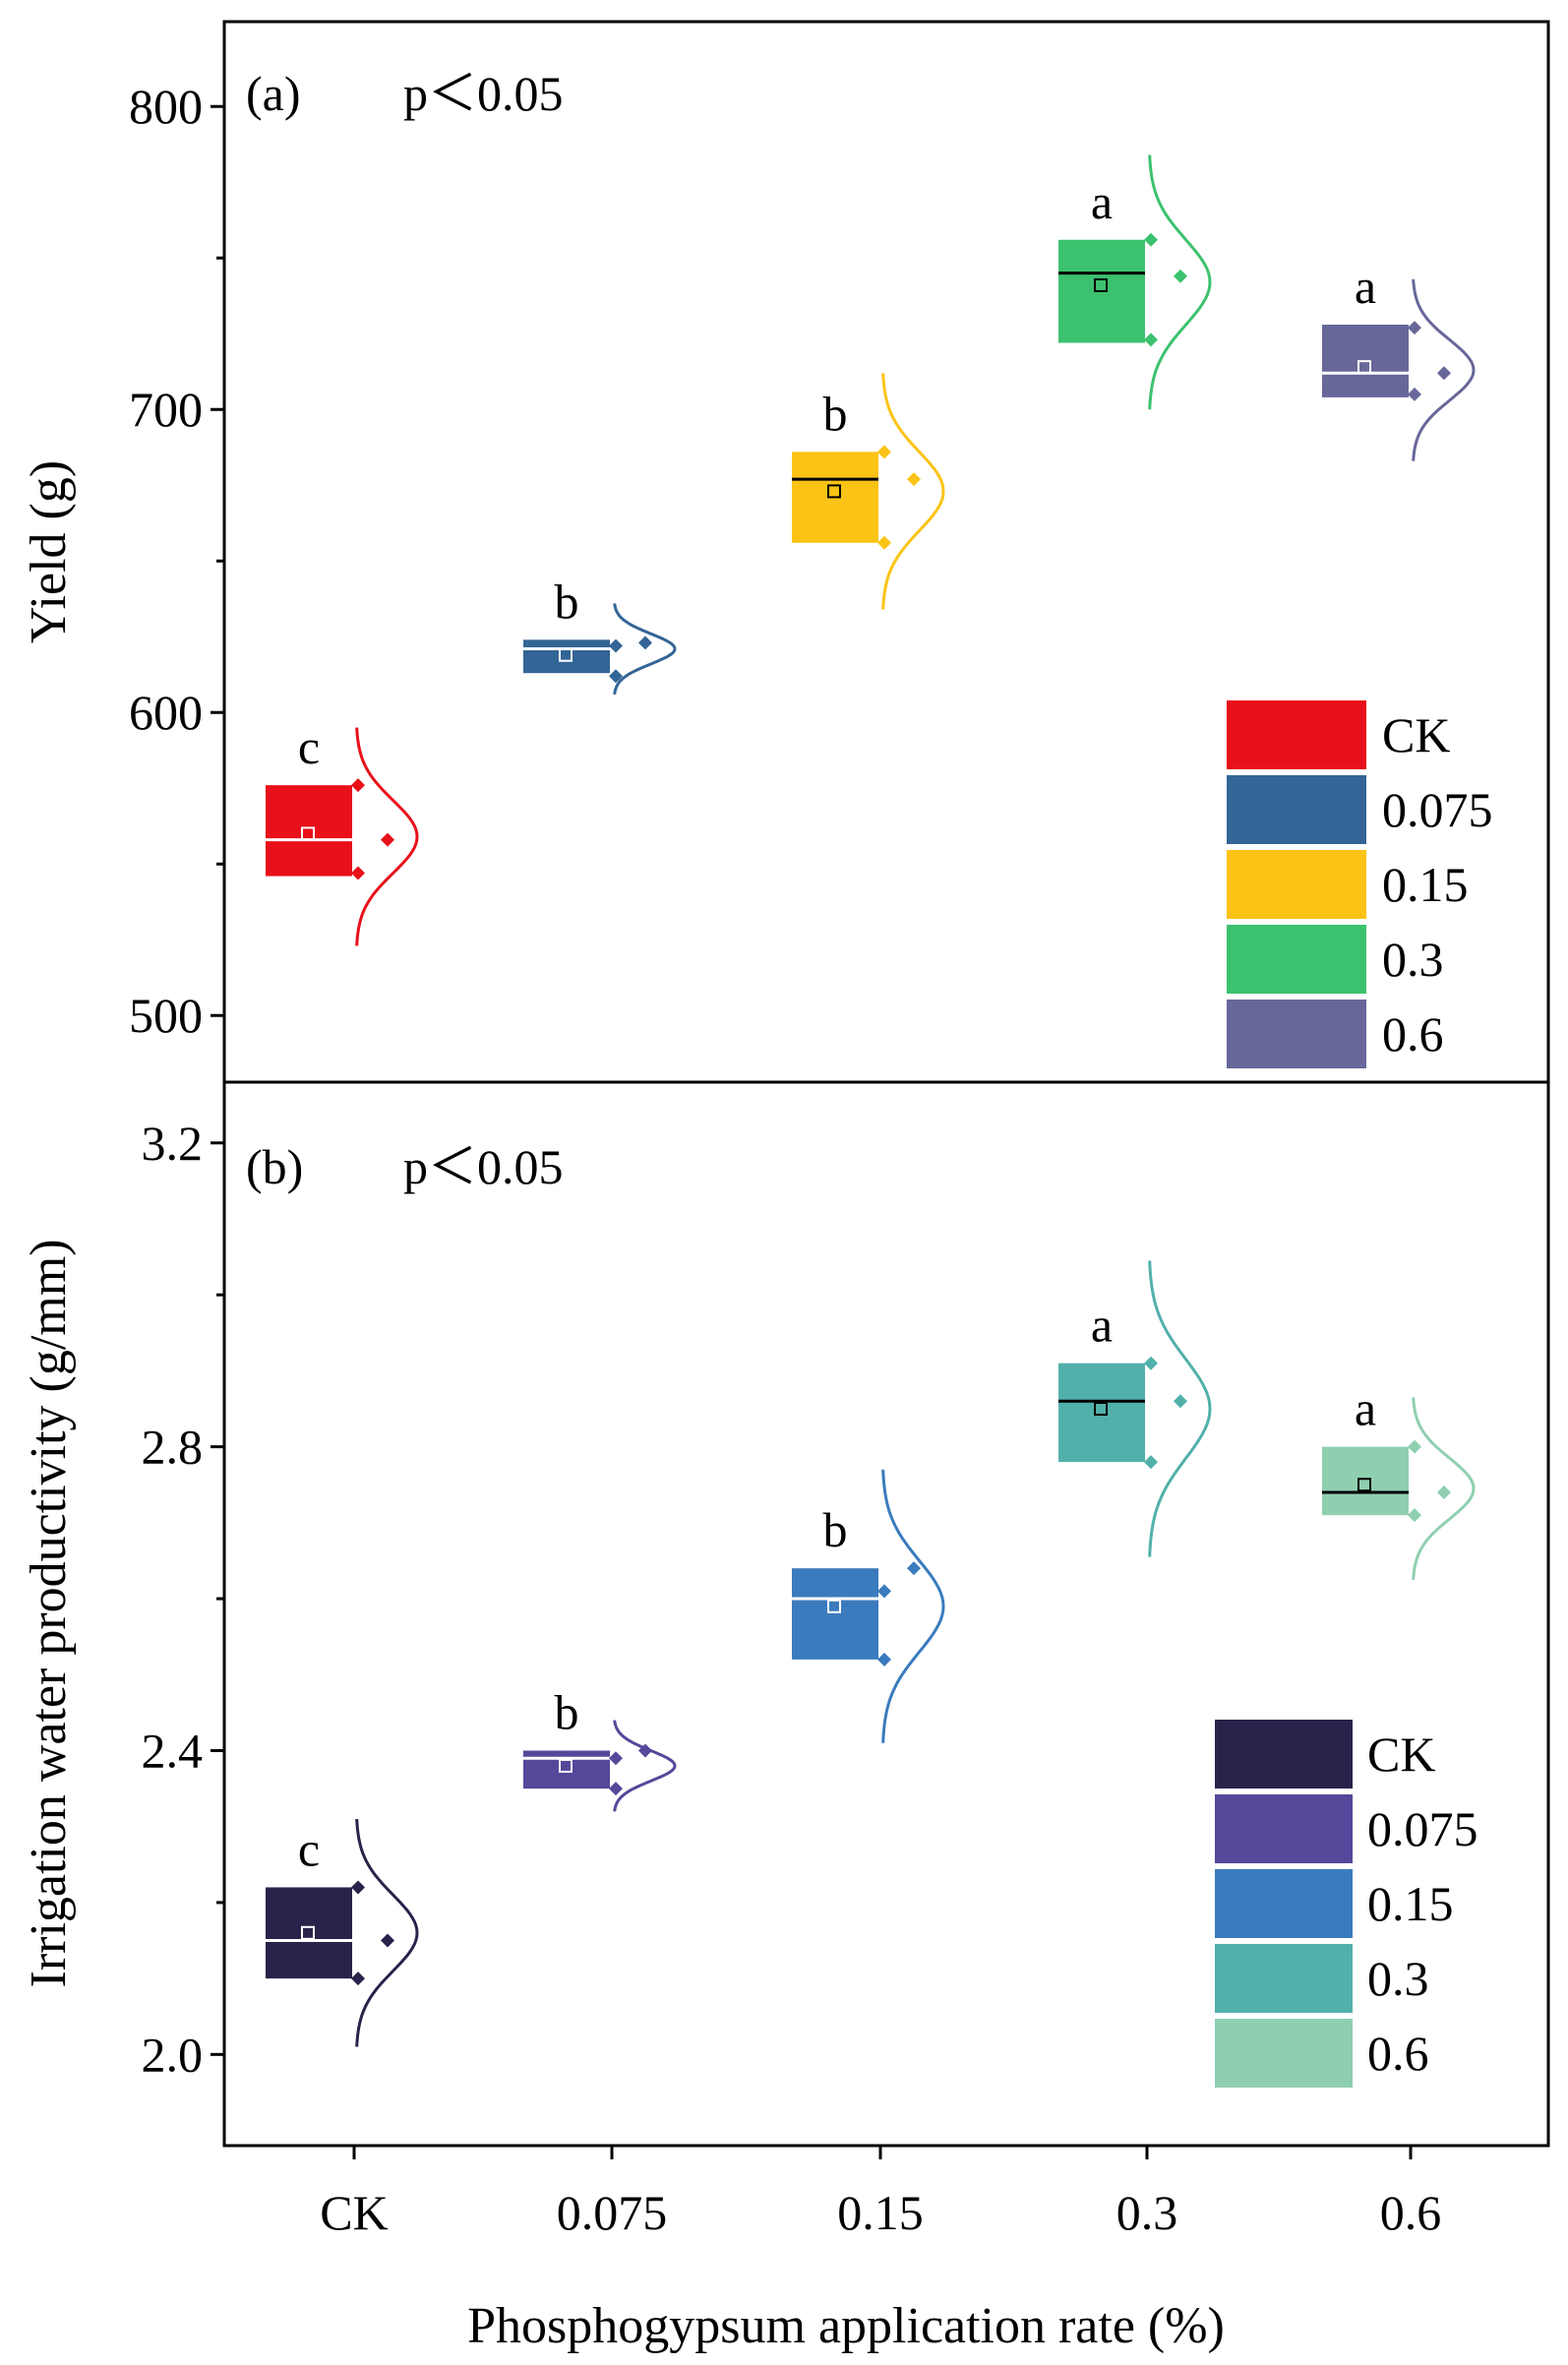 The height and width of the screenshot is (2365, 1568). What do you see at coordinates (166, 712) in the screenshot?
I see `y-tick-label: 600` at bounding box center [166, 712].